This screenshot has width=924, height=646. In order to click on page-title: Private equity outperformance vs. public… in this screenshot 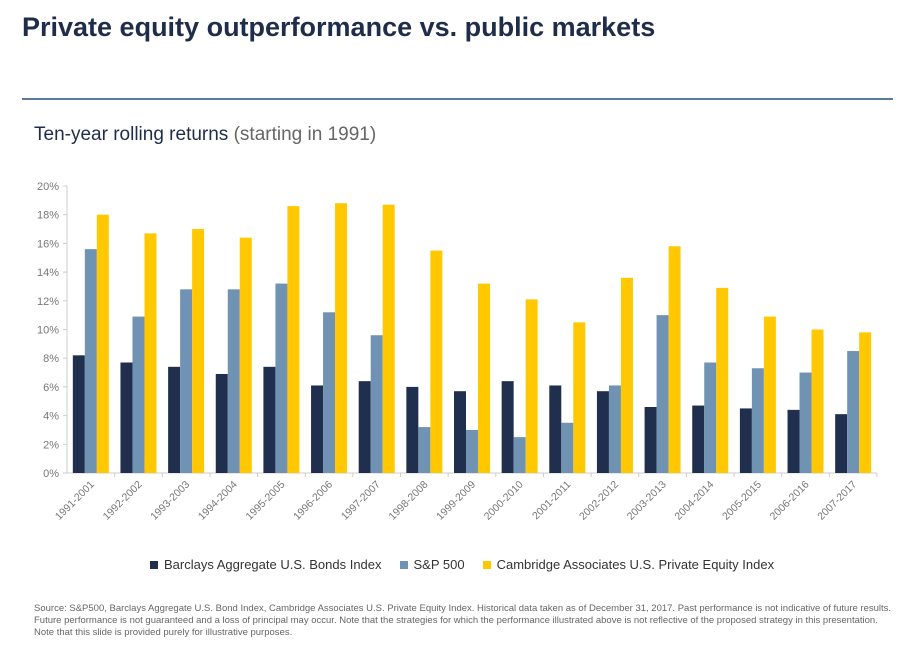, I will do `click(339, 27)`.